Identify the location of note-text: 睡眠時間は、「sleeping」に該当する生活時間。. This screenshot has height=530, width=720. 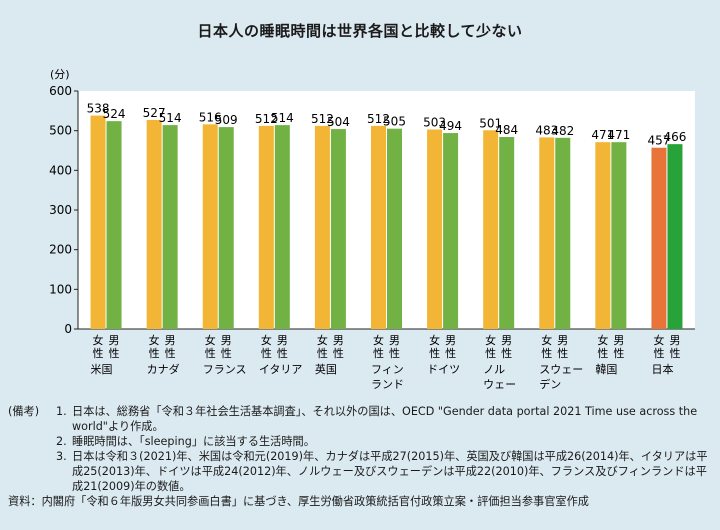
(193, 441).